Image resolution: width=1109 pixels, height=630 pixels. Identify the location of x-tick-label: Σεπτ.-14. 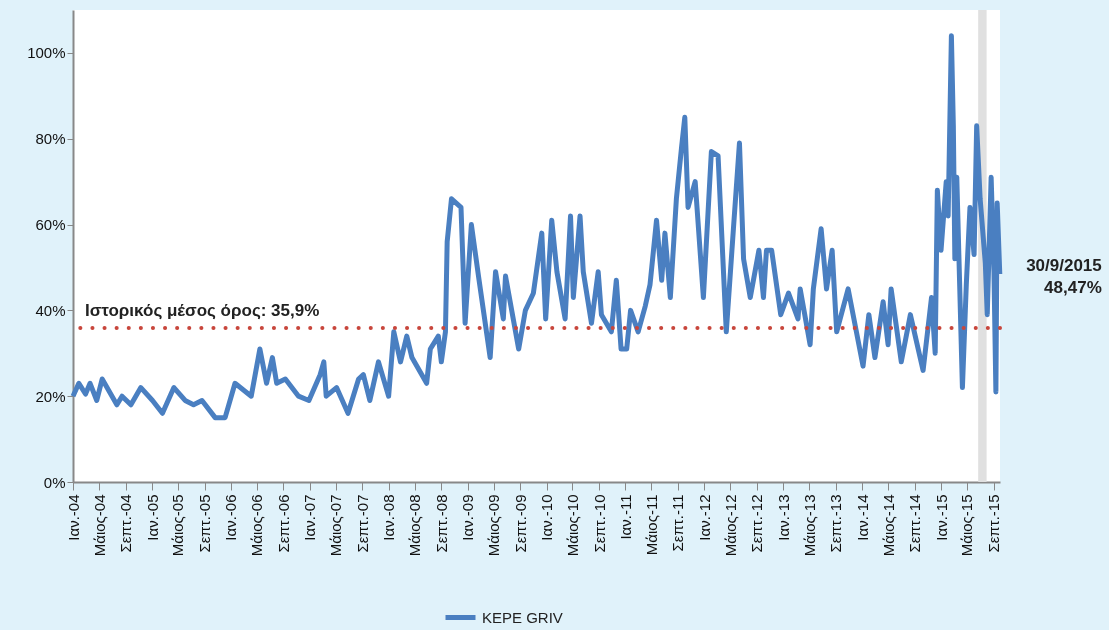
(915, 523).